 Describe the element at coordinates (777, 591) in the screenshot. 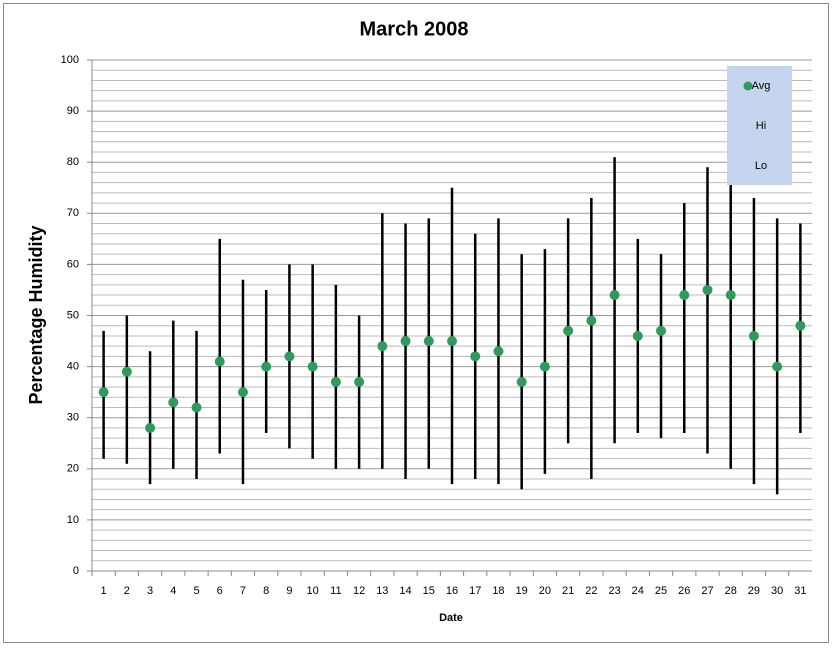

I see `x-tick-label: 30` at that location.